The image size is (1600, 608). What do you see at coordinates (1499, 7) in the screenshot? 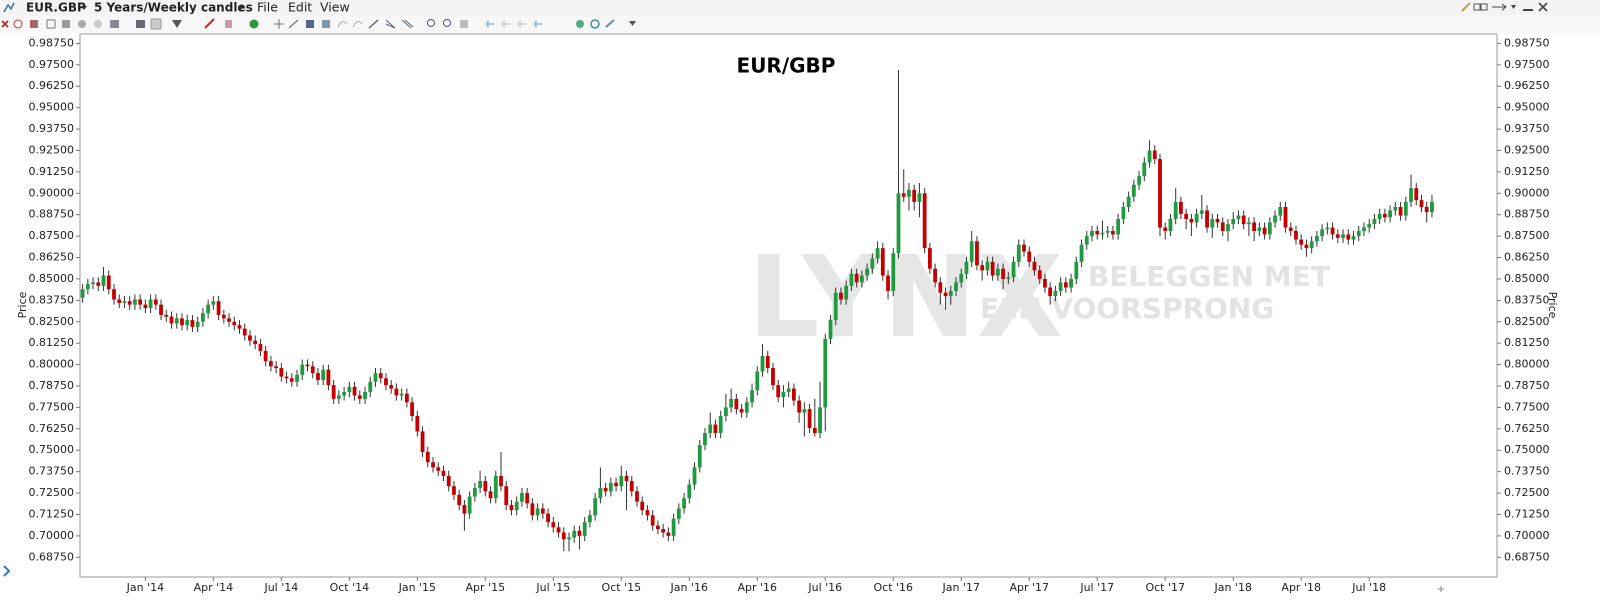
I see `detach-icon` at bounding box center [1499, 7].